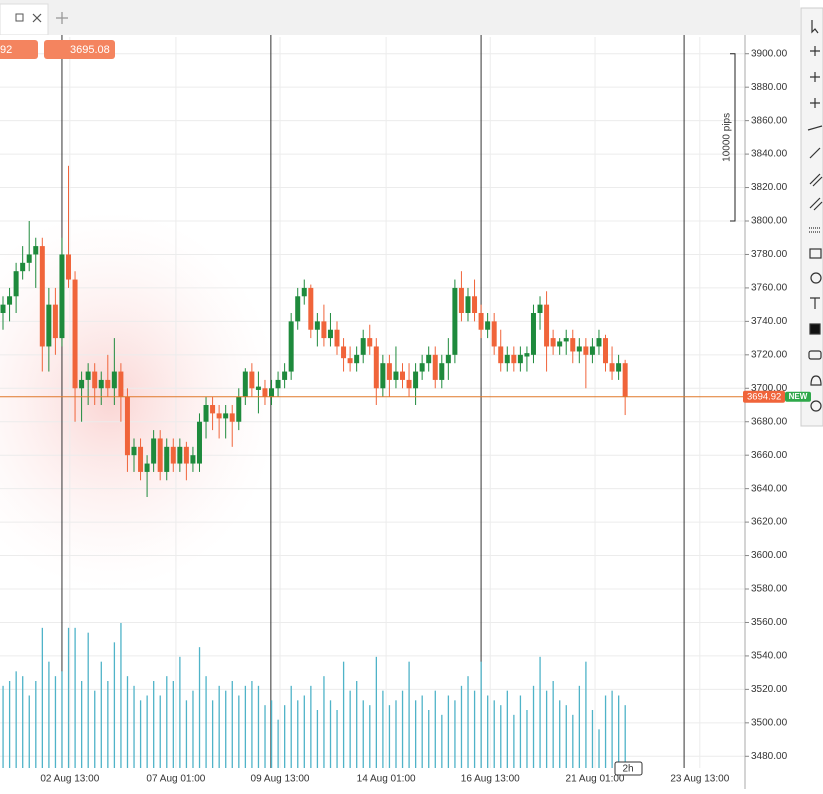  Describe the element at coordinates (6, 50) in the screenshot. I see `order-tag-label: 92` at that location.